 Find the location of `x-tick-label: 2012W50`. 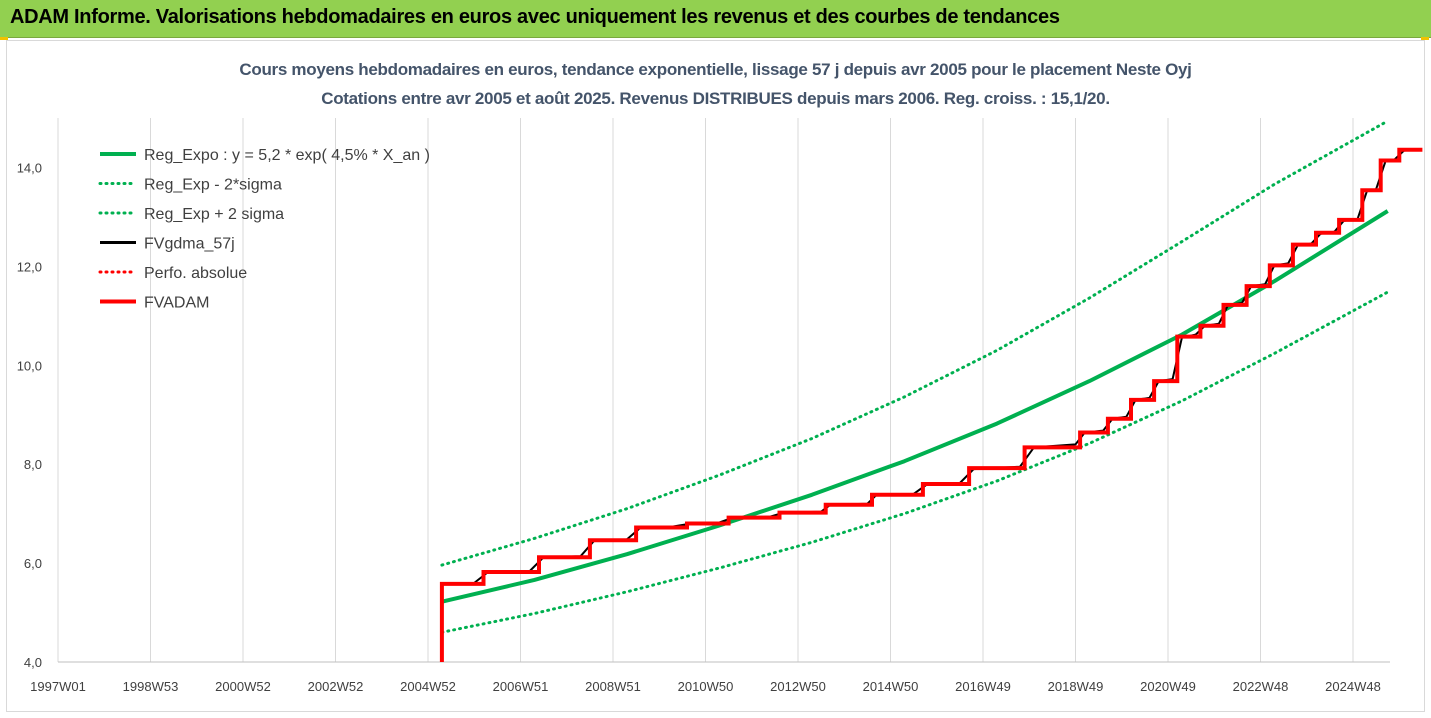

x-tick-label: 2012W50 is located at coordinates (798, 686).